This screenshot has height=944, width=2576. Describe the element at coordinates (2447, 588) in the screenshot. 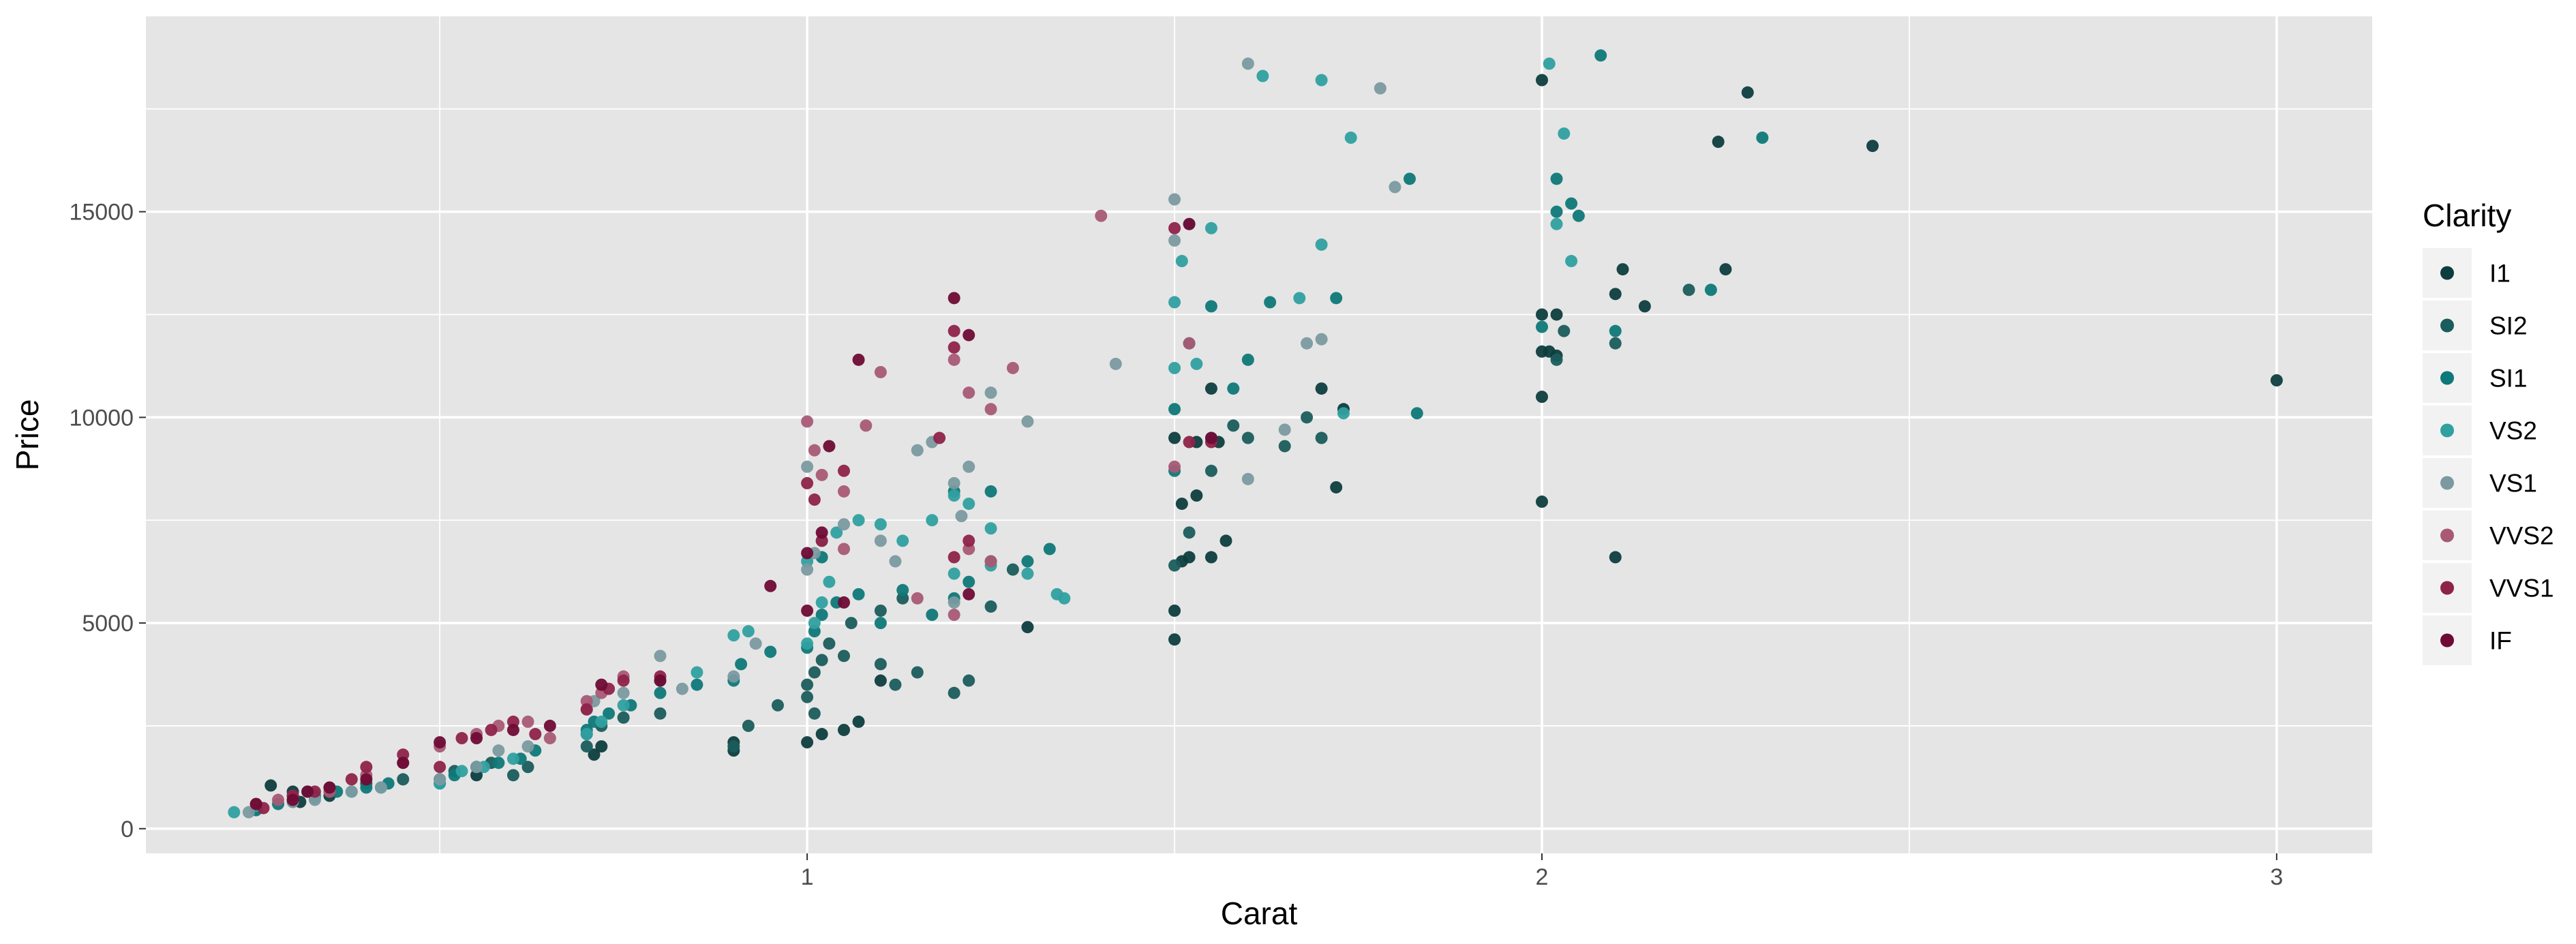

I see `legend-swatch-vvs1` at that location.